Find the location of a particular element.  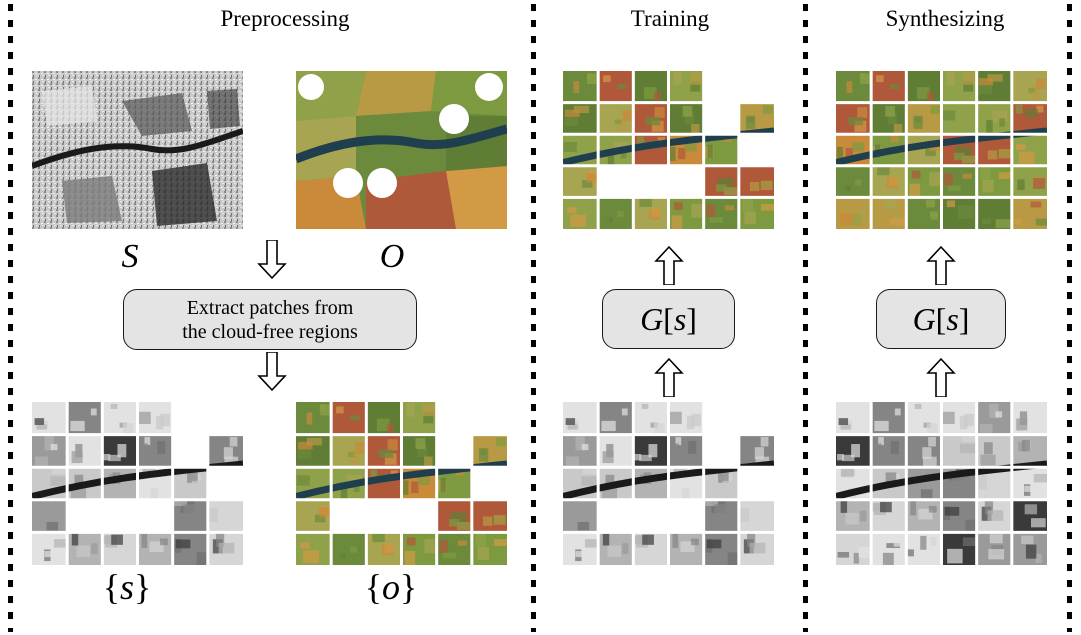

label-optical: O is located at coordinates (392, 256).